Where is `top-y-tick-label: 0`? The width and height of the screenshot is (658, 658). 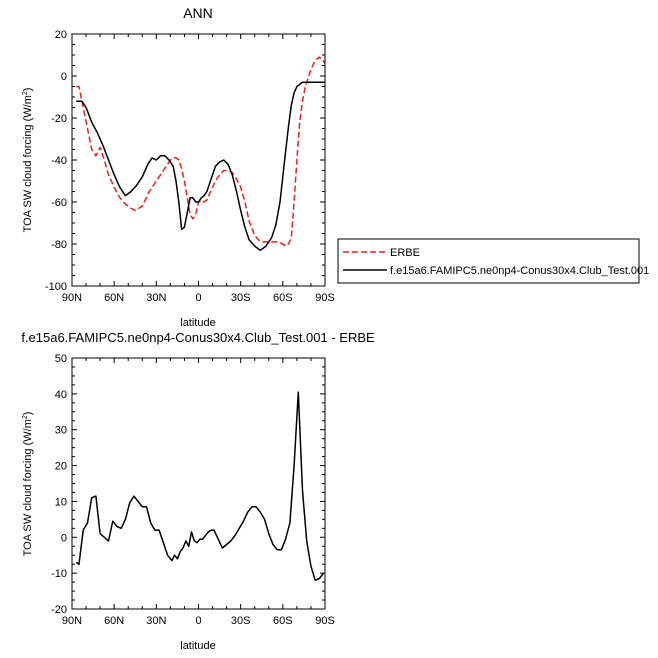 top-y-tick-label: 0 is located at coordinates (64, 77).